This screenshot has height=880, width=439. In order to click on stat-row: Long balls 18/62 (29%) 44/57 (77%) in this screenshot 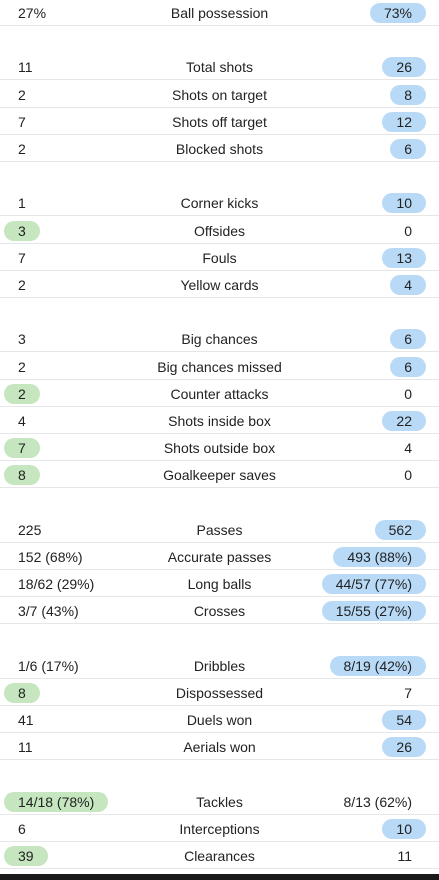, I will do `click(219, 583)`.